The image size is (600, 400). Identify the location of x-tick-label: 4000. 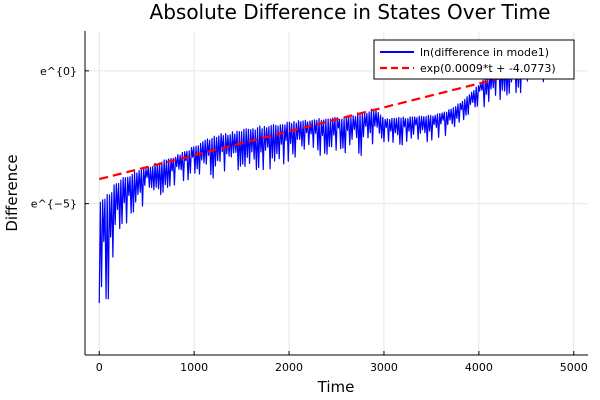
(479, 367).